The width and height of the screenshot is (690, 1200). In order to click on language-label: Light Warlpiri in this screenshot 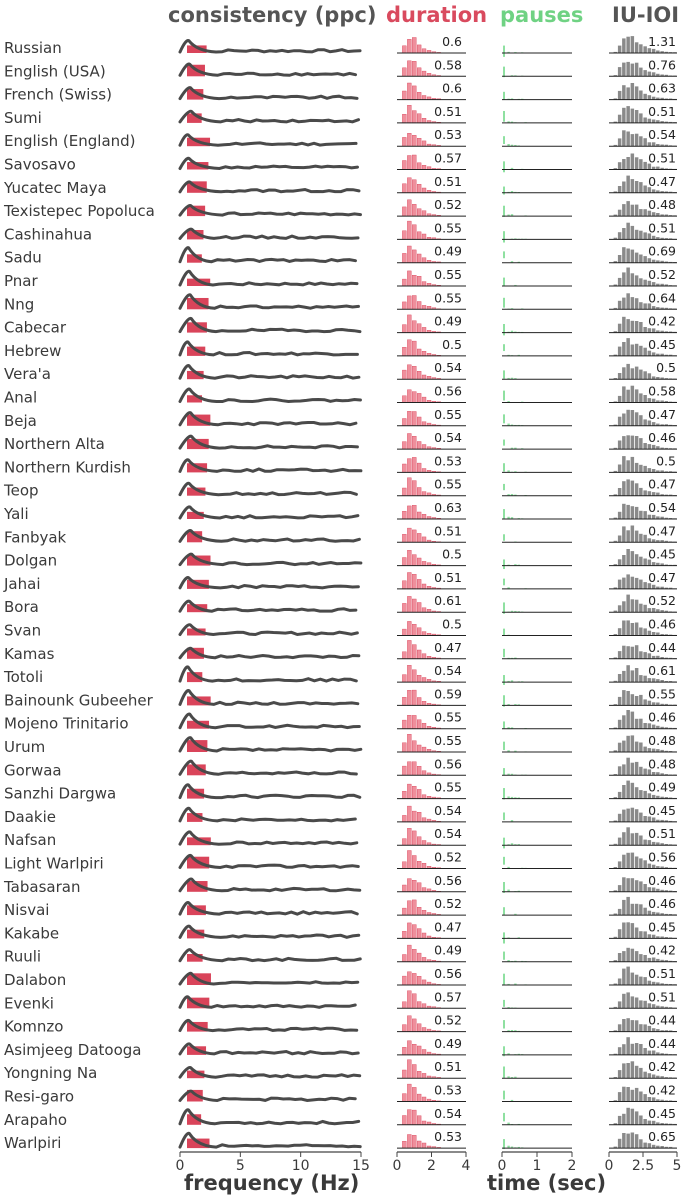, I will do `click(54, 864)`.